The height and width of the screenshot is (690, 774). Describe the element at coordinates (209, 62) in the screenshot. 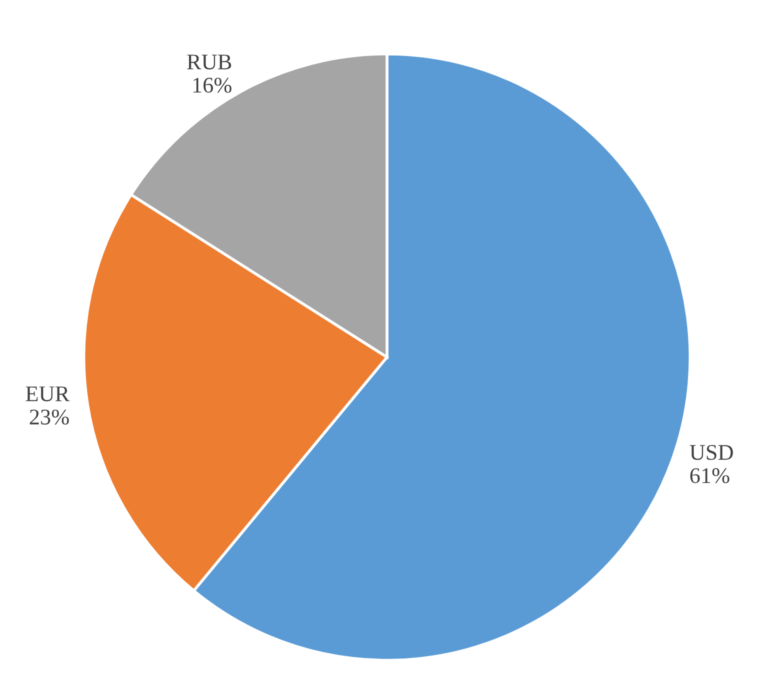

I see `slice-label: RUB` at that location.